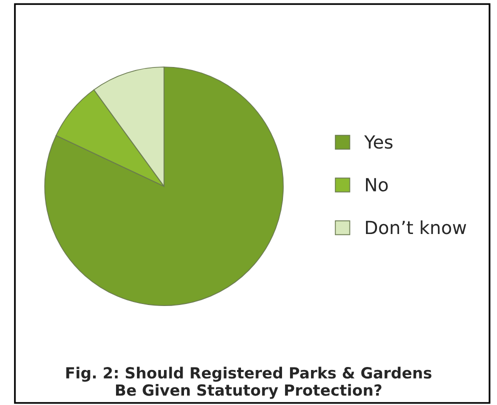  What do you see at coordinates (416, 227) in the screenshot?
I see `legend-label: Don’t know` at bounding box center [416, 227].